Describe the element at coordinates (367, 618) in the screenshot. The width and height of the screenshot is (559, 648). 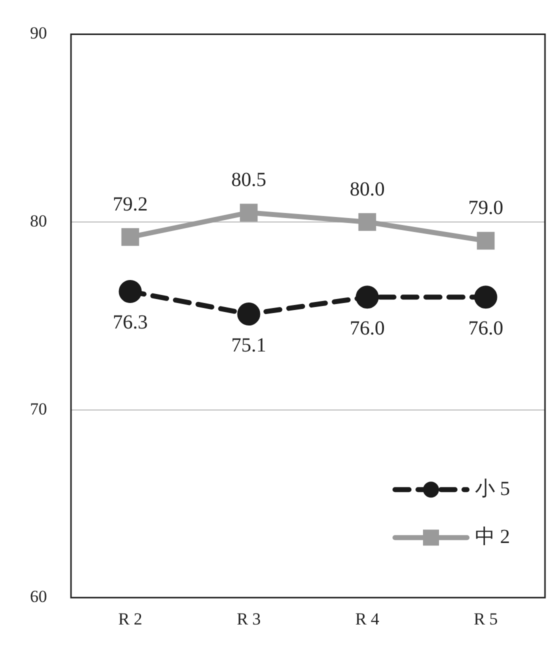
I see `x-tick-label: R 4` at that location.